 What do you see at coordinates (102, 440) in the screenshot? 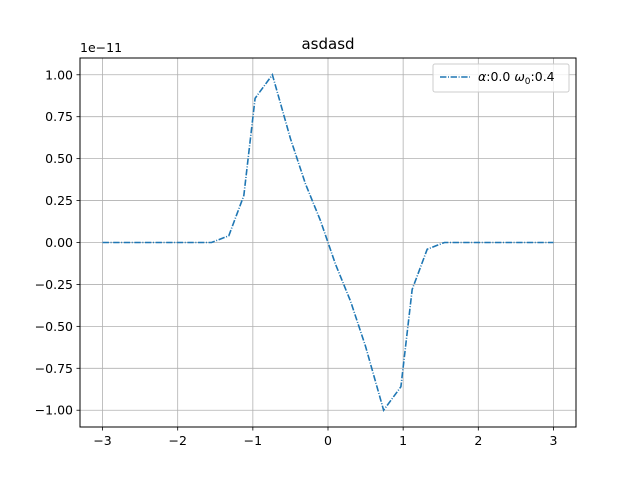
I see `x-tick-label: −3` at bounding box center [102, 440].